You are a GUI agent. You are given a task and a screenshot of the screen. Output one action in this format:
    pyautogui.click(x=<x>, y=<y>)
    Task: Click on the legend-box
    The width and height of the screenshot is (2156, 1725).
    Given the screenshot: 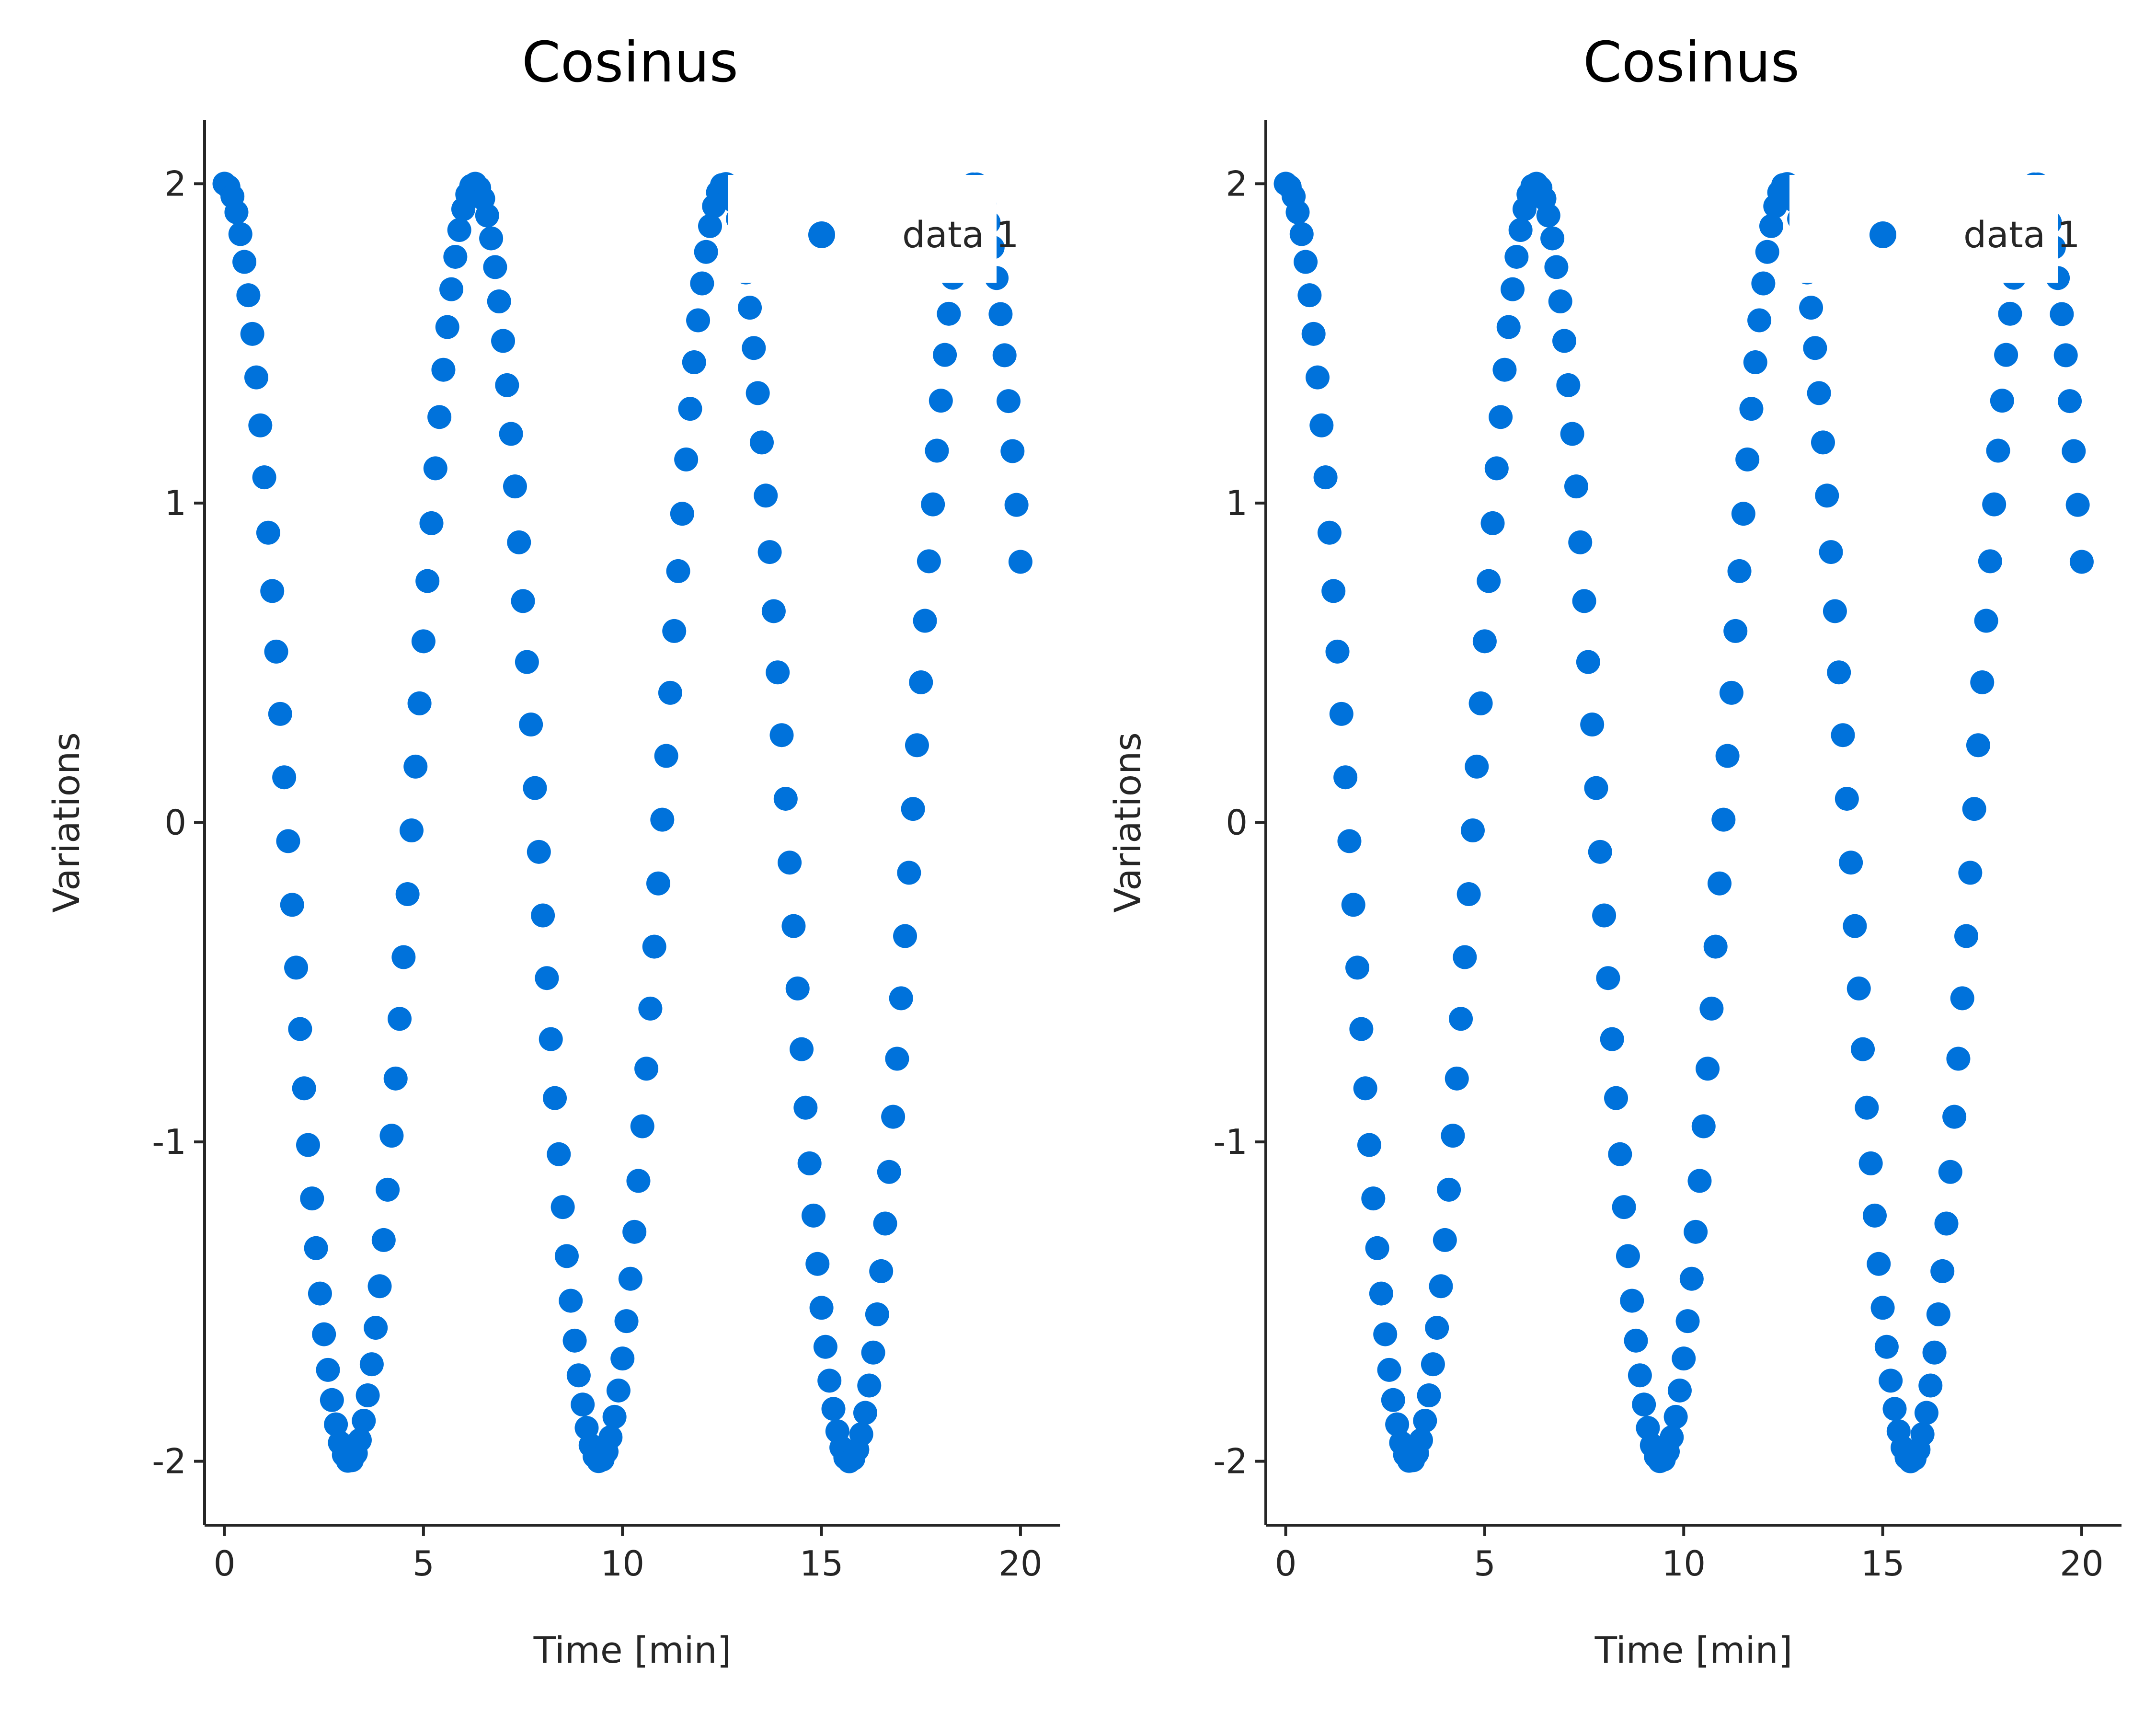 What is the action you would take?
    pyautogui.click(x=1923, y=229)
    